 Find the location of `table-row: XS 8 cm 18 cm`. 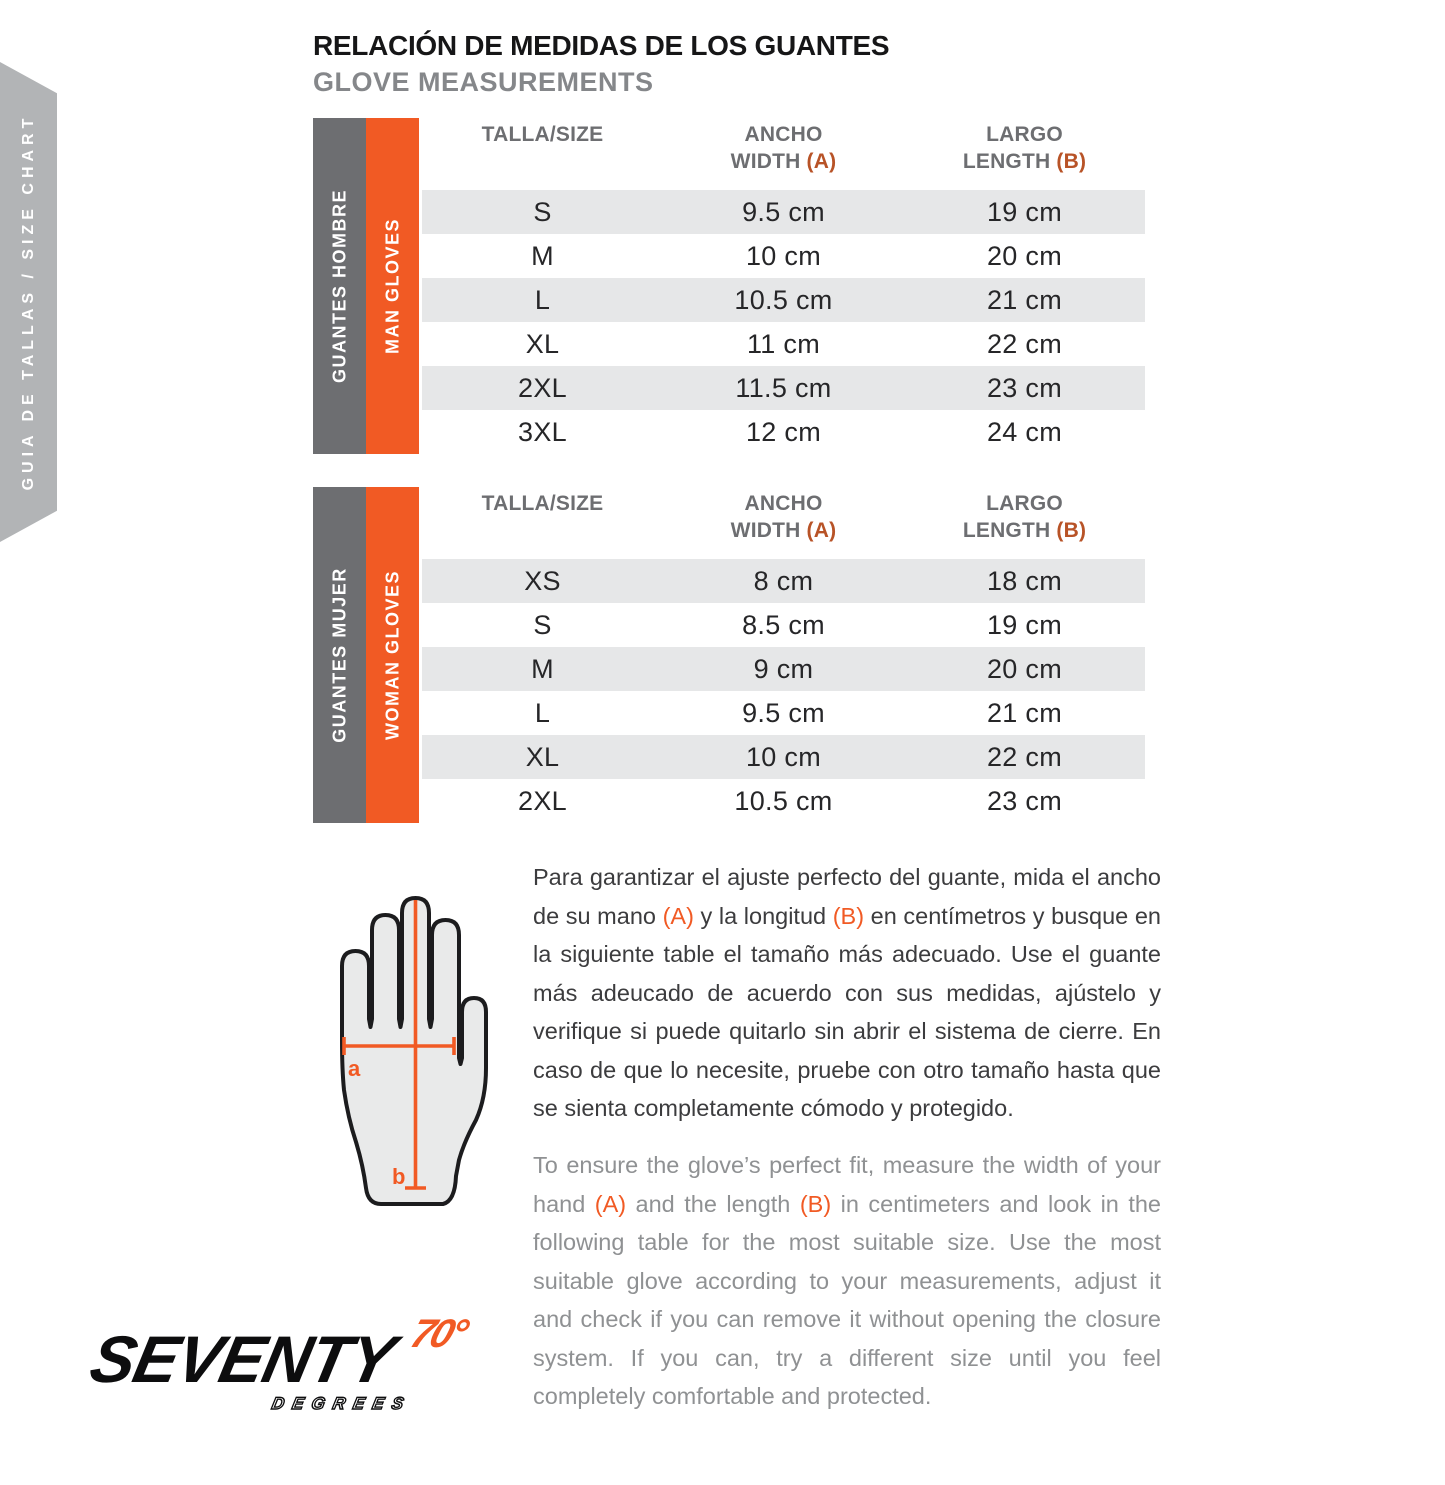

table-row: XS 8 cm 18 cm is located at coordinates (783, 581).